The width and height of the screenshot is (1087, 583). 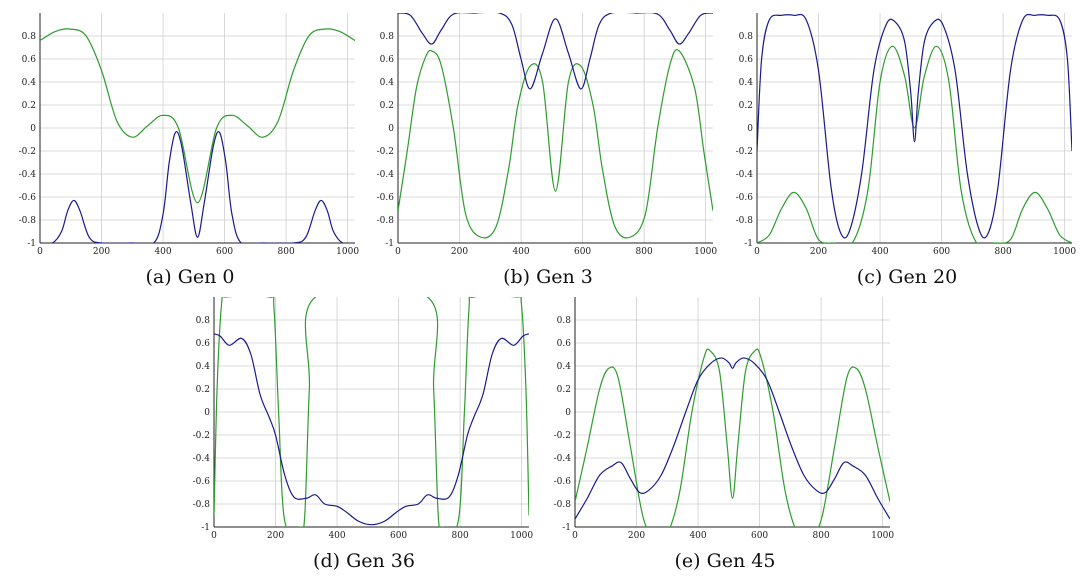 What do you see at coordinates (907, 277) in the screenshot?
I see `caption-c: (c) Gen 20` at bounding box center [907, 277].